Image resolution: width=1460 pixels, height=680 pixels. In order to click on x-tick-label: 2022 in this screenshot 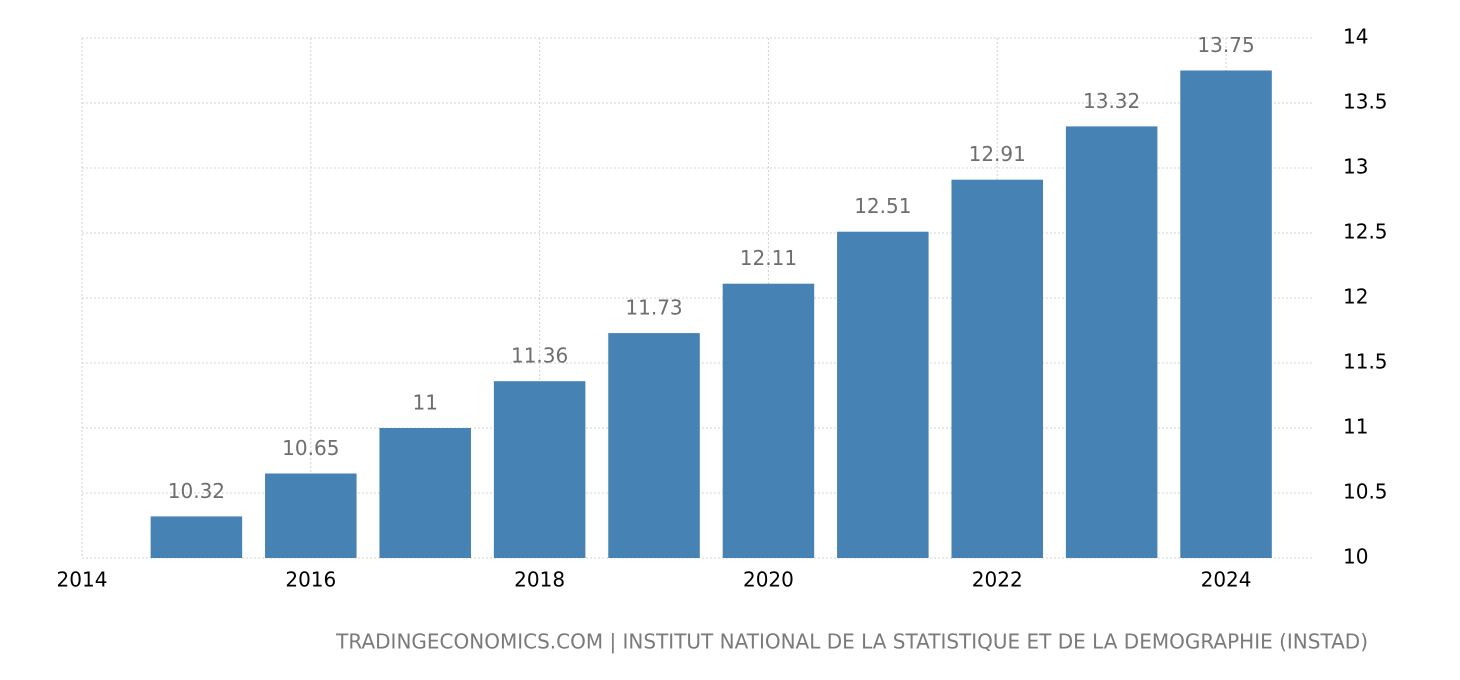, I will do `click(997, 580)`.